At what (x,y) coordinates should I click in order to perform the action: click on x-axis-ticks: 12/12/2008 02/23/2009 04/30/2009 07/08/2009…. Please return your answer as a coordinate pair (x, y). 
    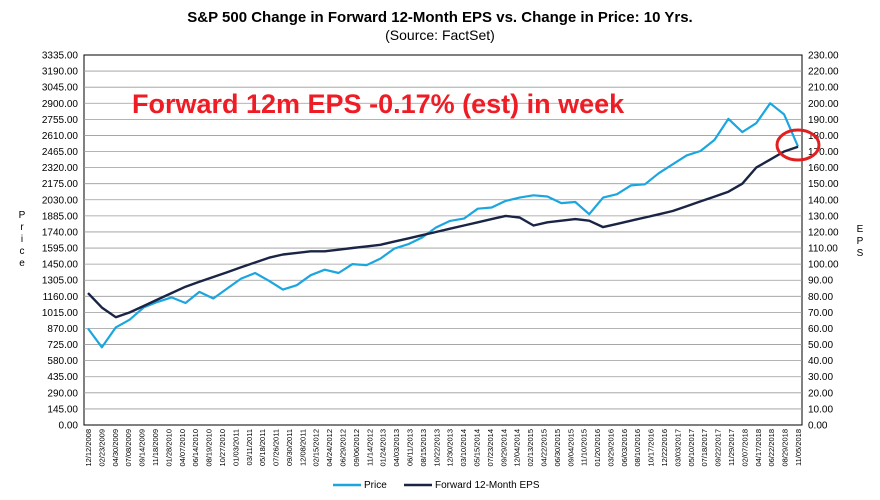
    Looking at the image, I should click on (443, 448).